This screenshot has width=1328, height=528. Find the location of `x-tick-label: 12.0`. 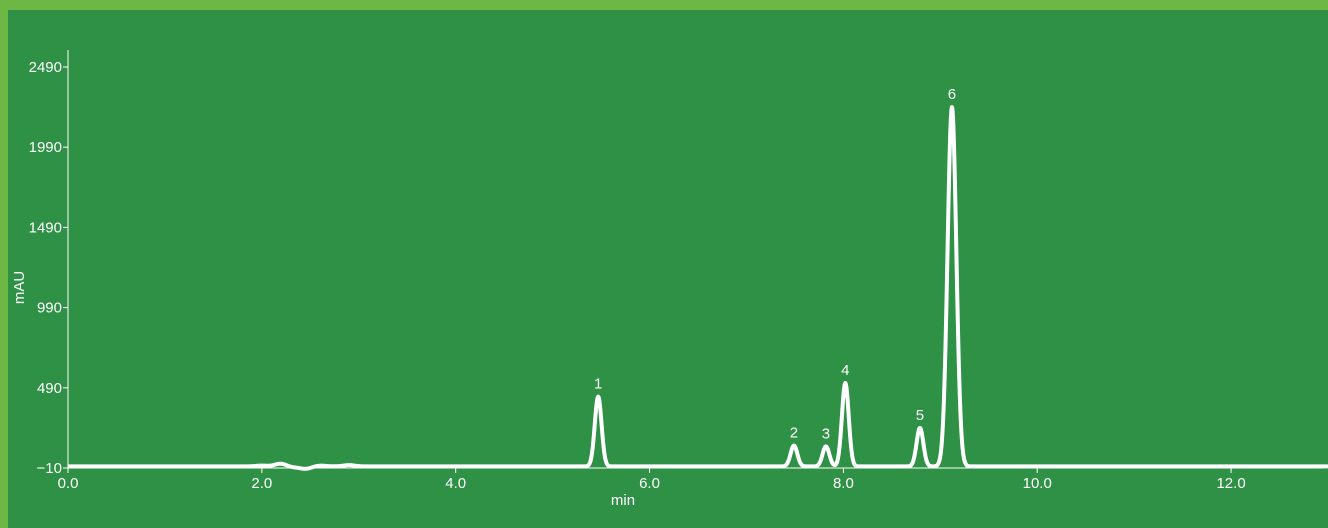

x-tick-label: 12.0 is located at coordinates (1230, 483).